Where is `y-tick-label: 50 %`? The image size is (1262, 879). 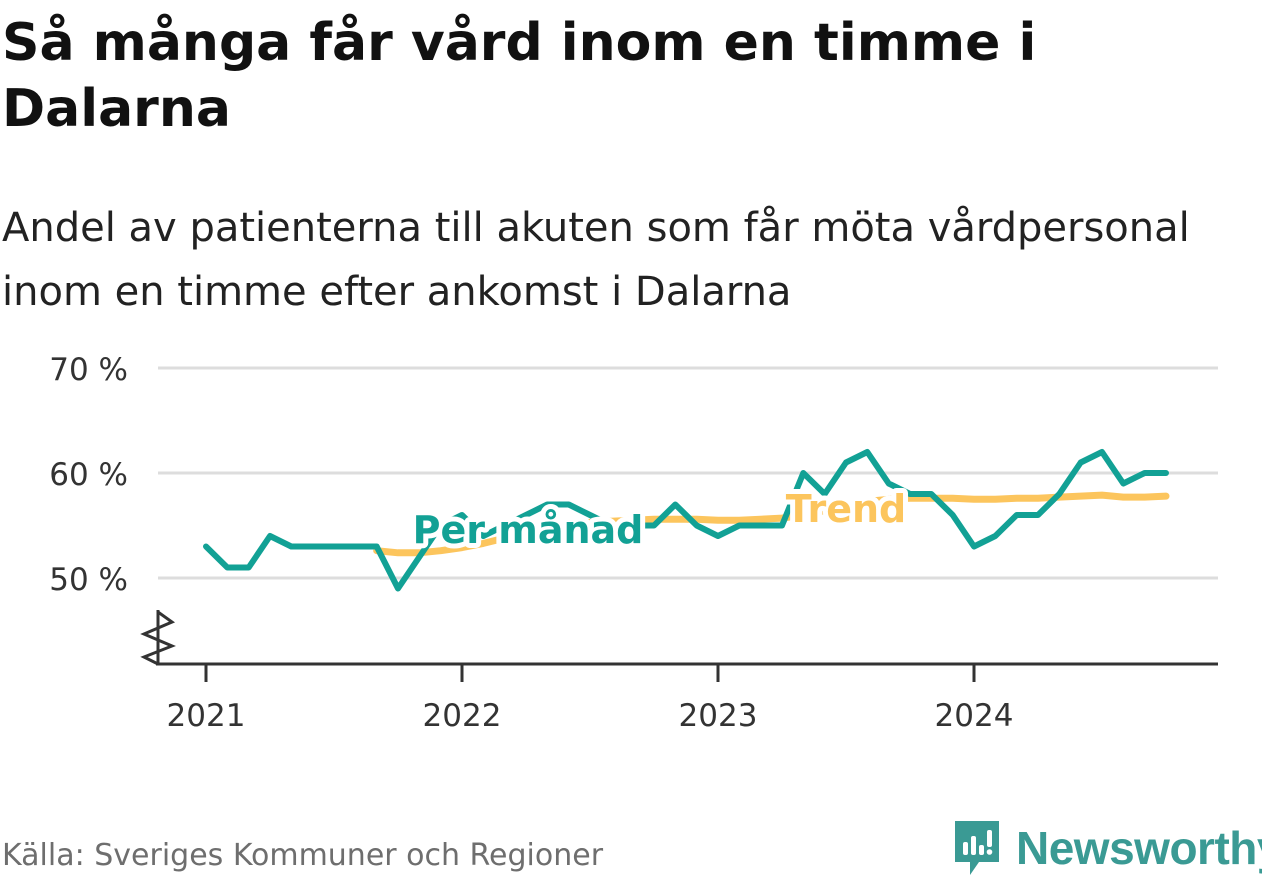
y-tick-label: 50 % is located at coordinates (88, 580).